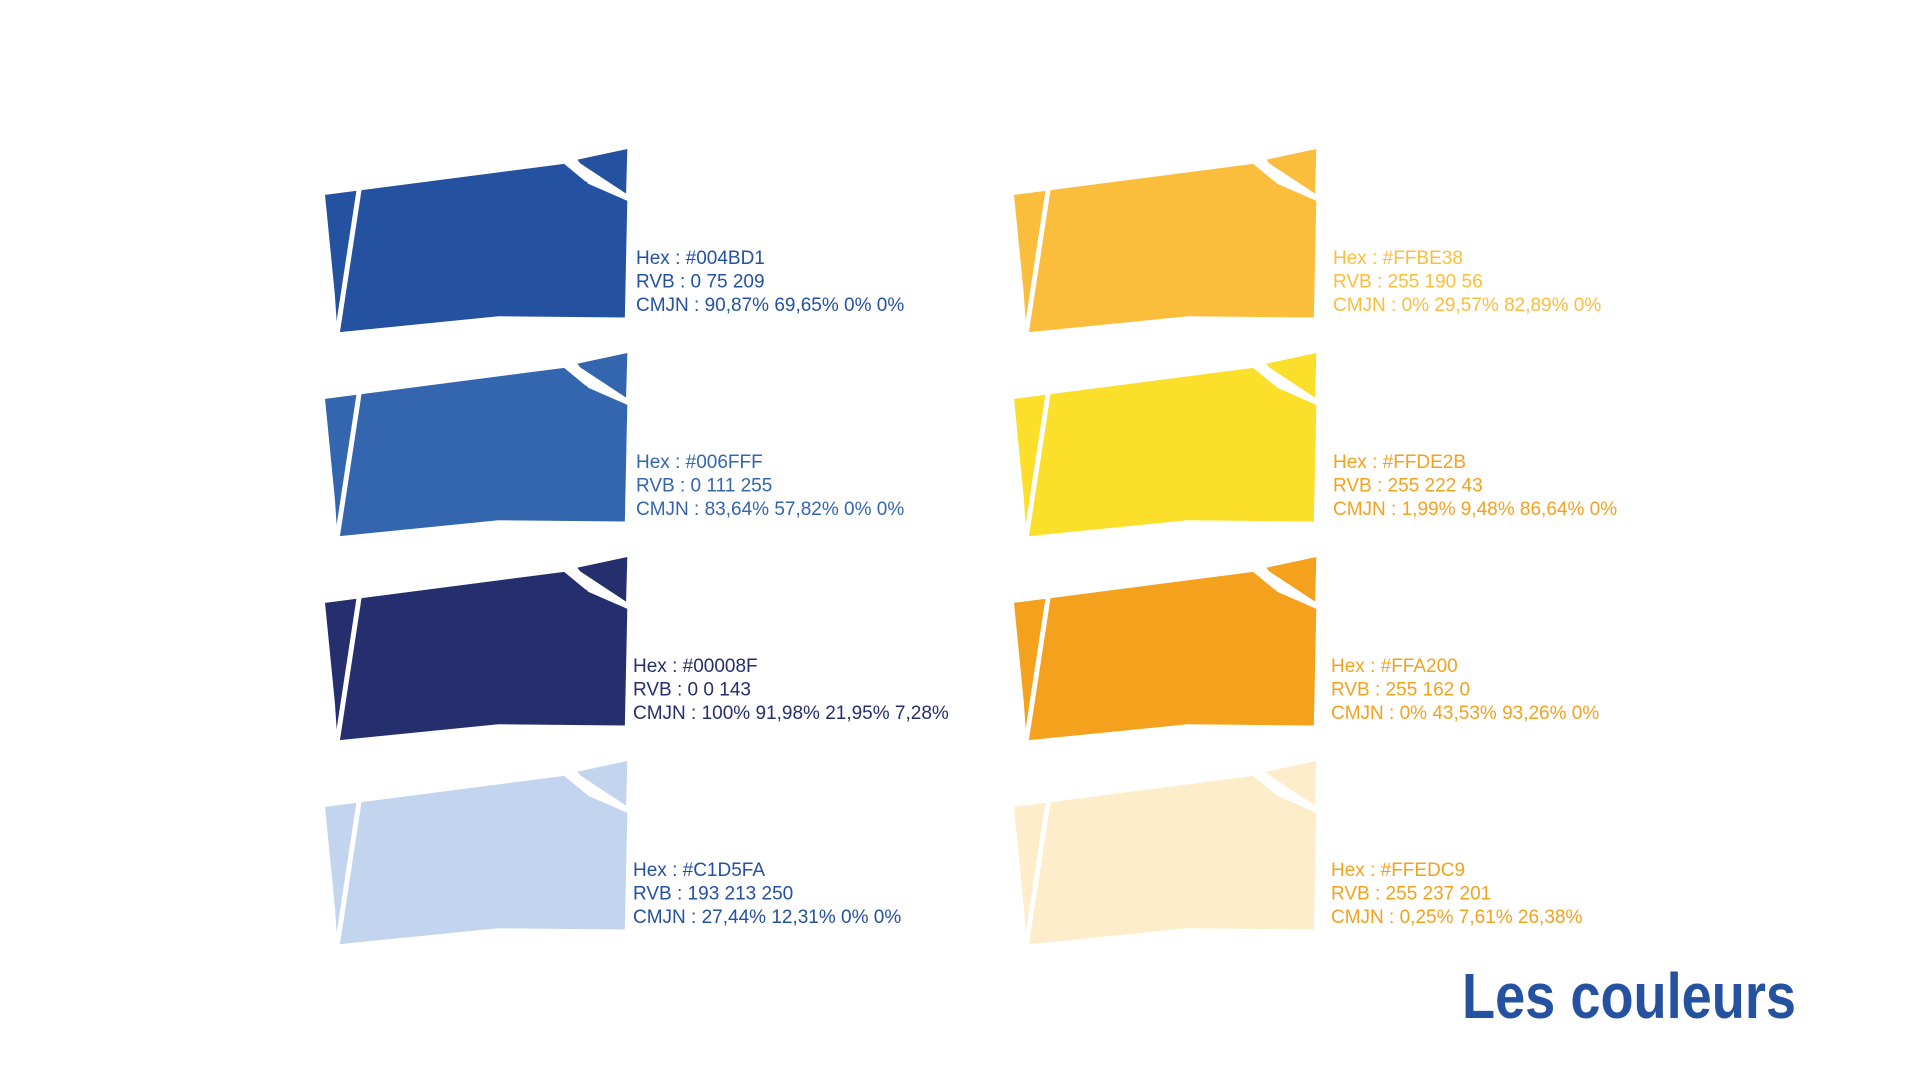 The height and width of the screenshot is (1081, 1921). I want to click on color-hex: Hex : #C1D5FA, so click(699, 870).